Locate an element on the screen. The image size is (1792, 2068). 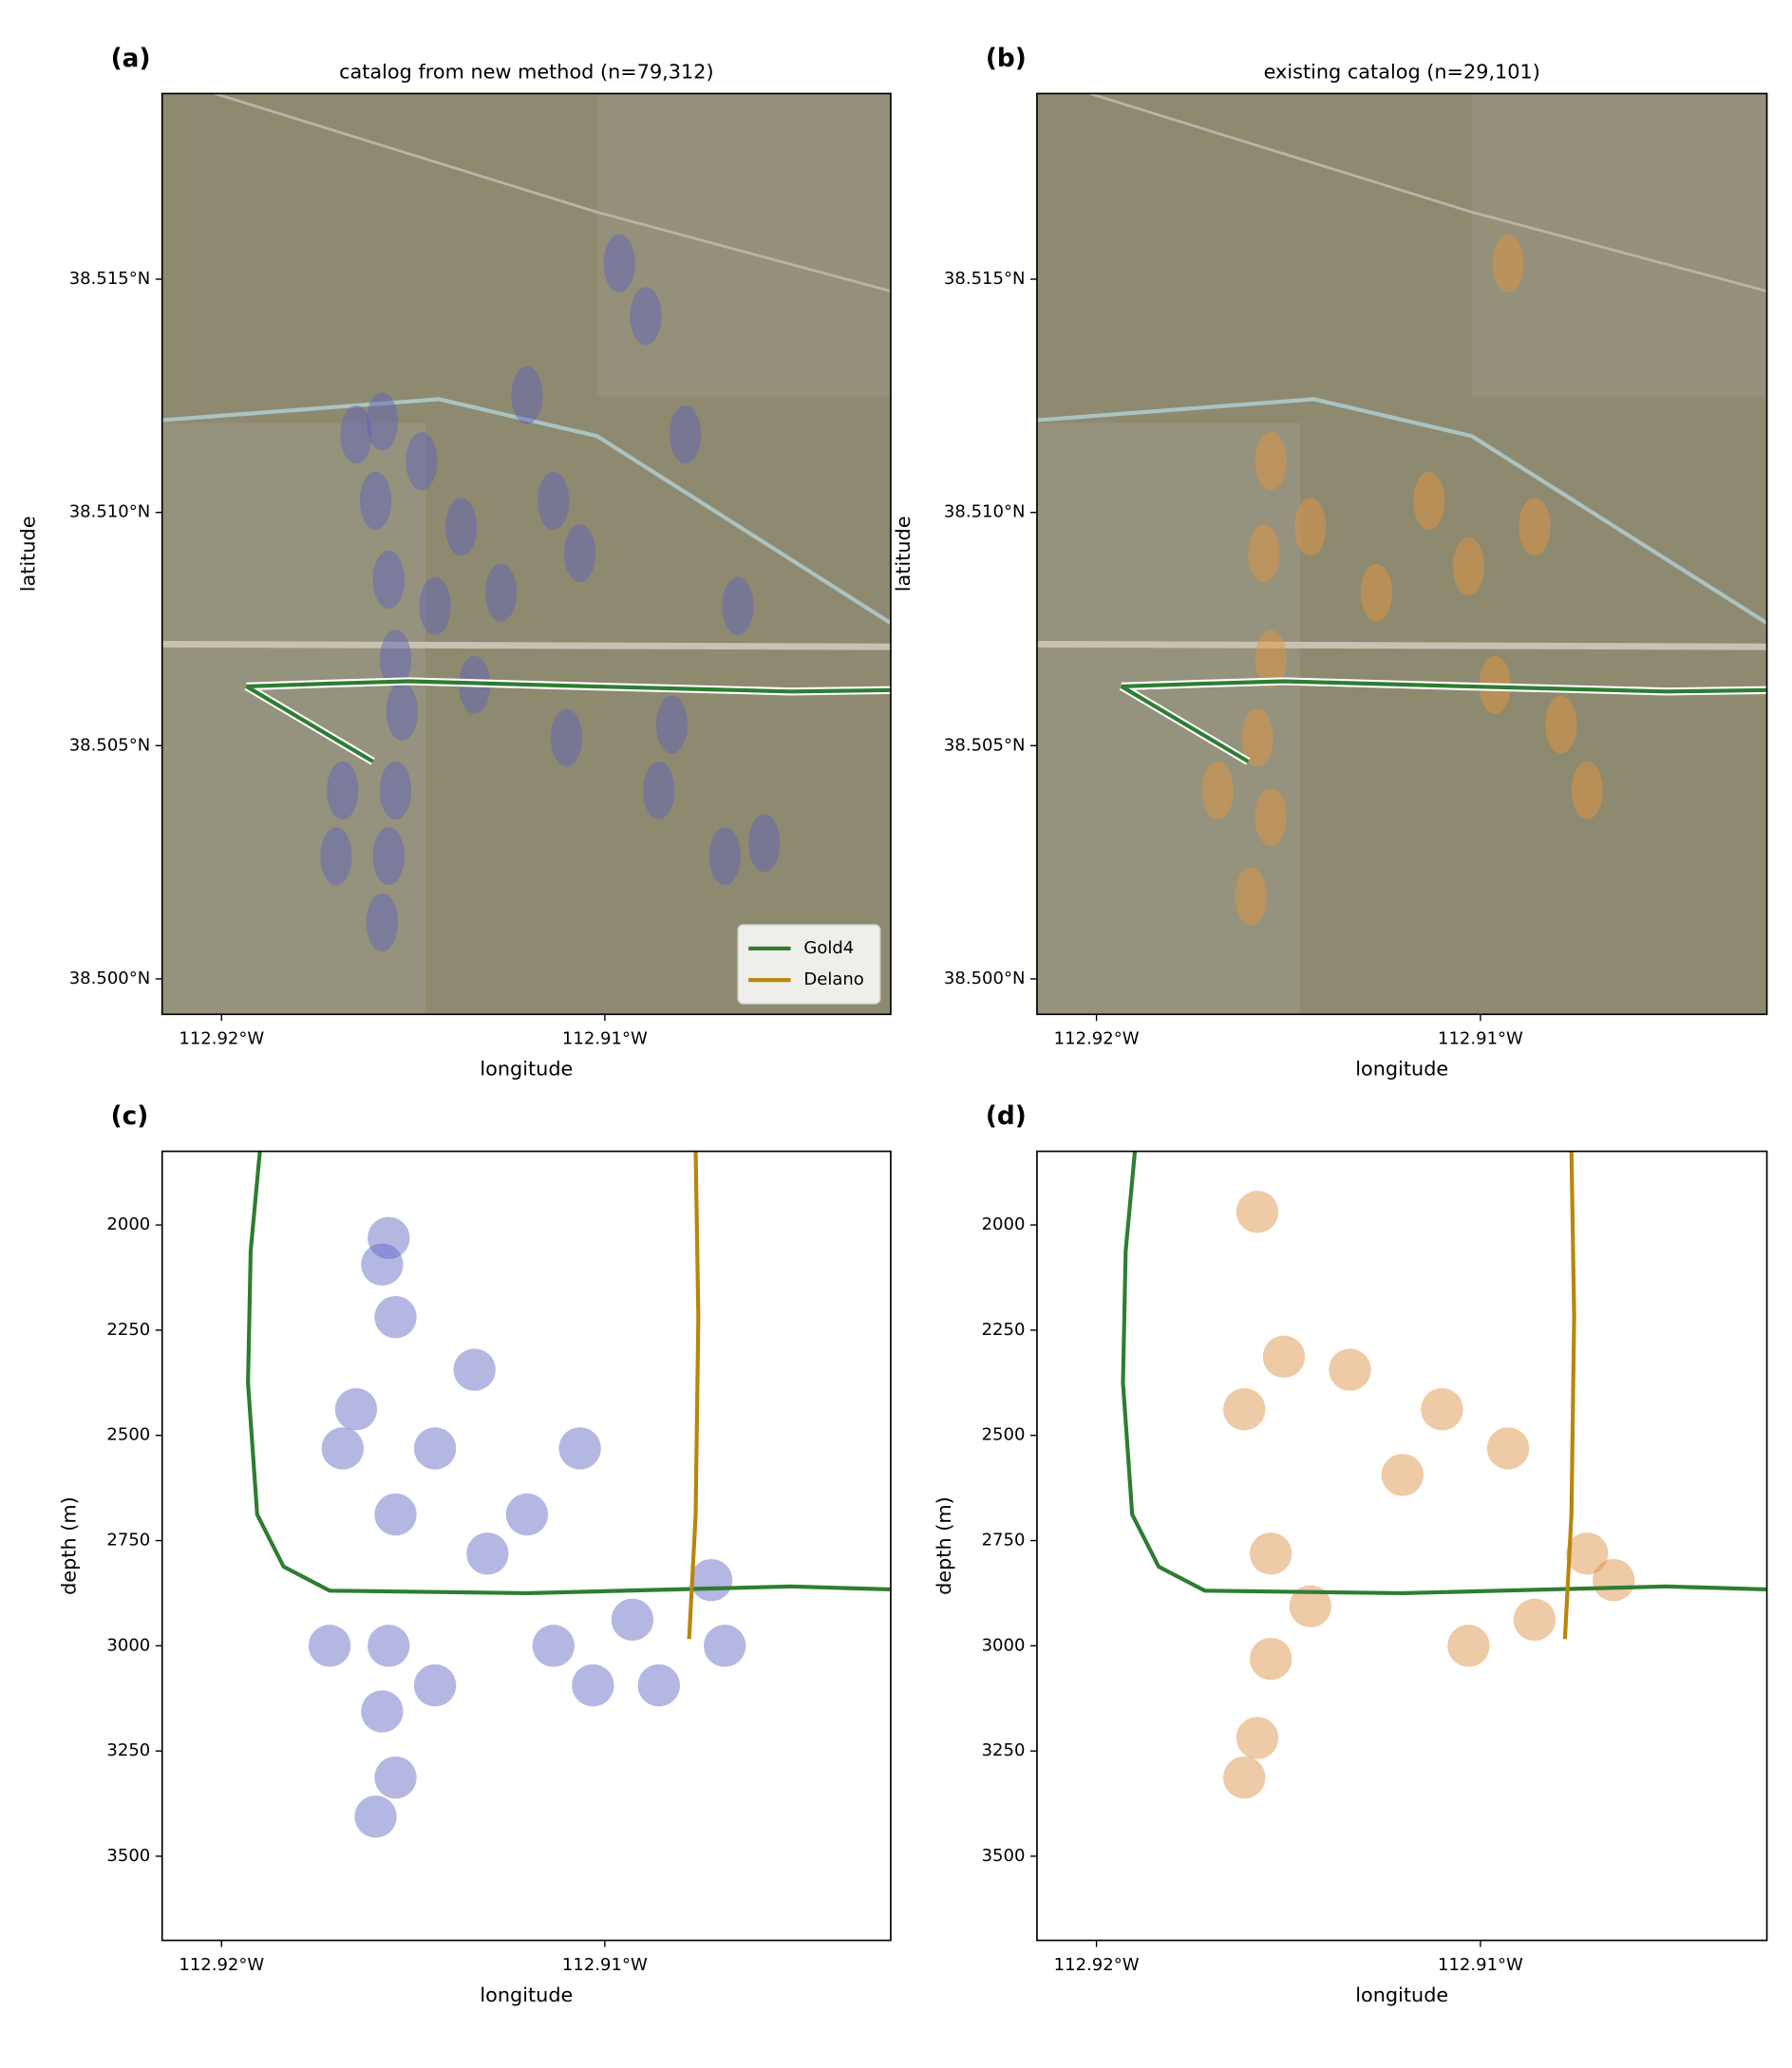
y-tick-label: 3000 is located at coordinates (1004, 1645).